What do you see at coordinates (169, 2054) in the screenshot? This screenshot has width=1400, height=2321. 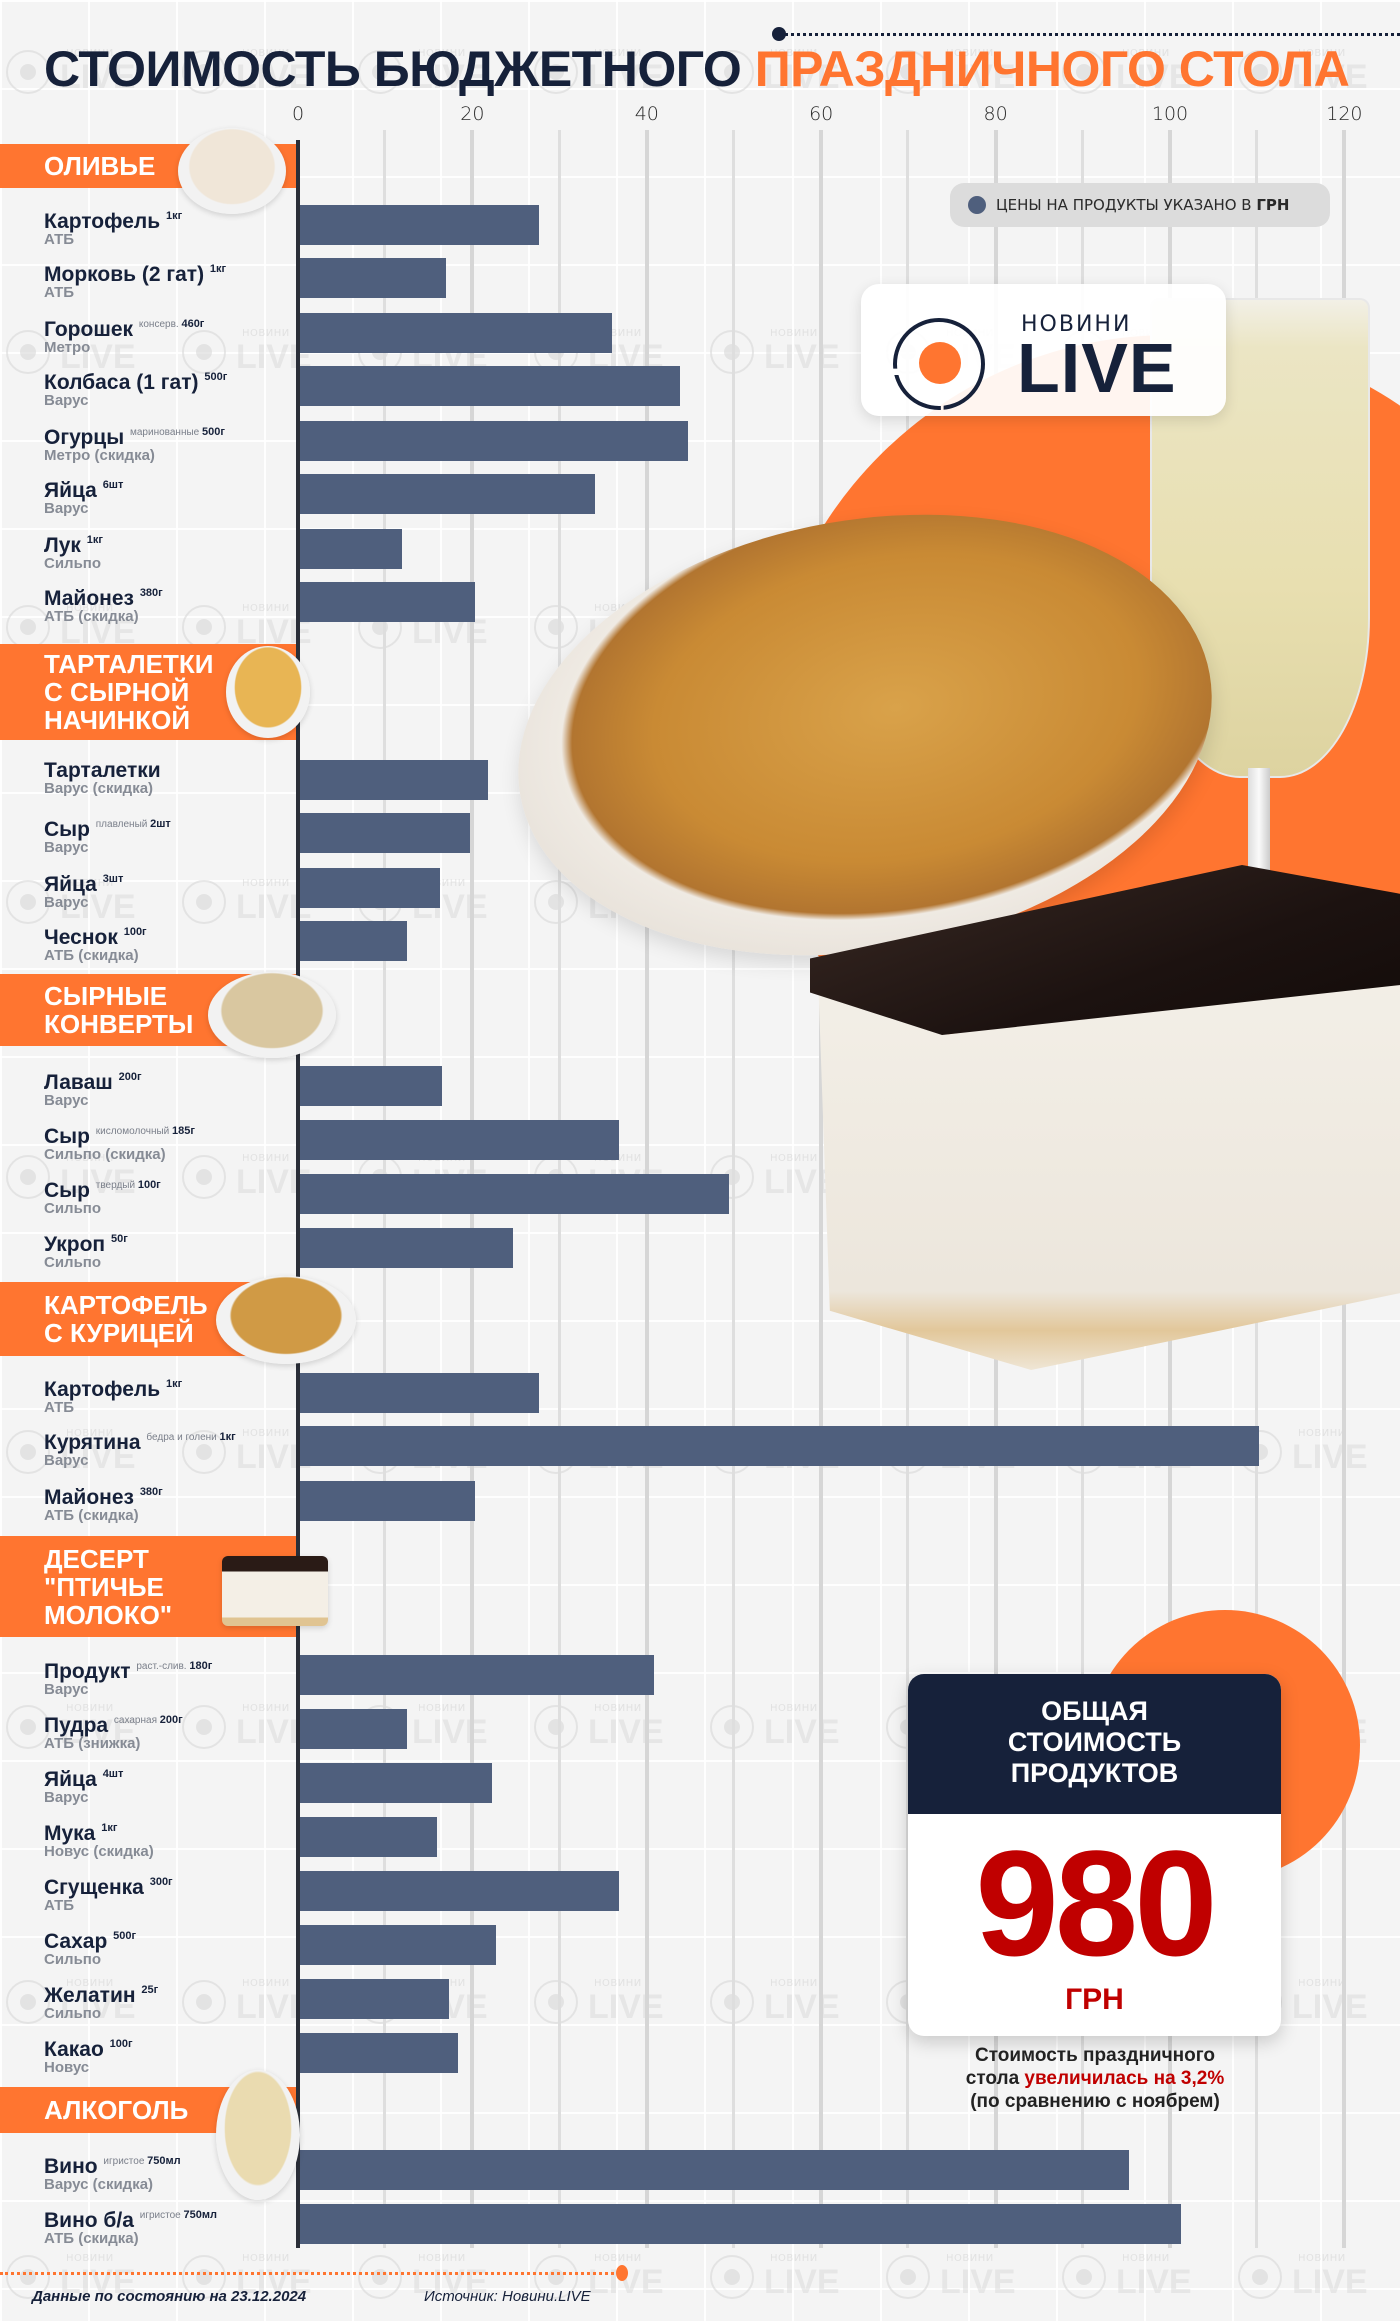 I see `row-label: Какао 100г Новус` at bounding box center [169, 2054].